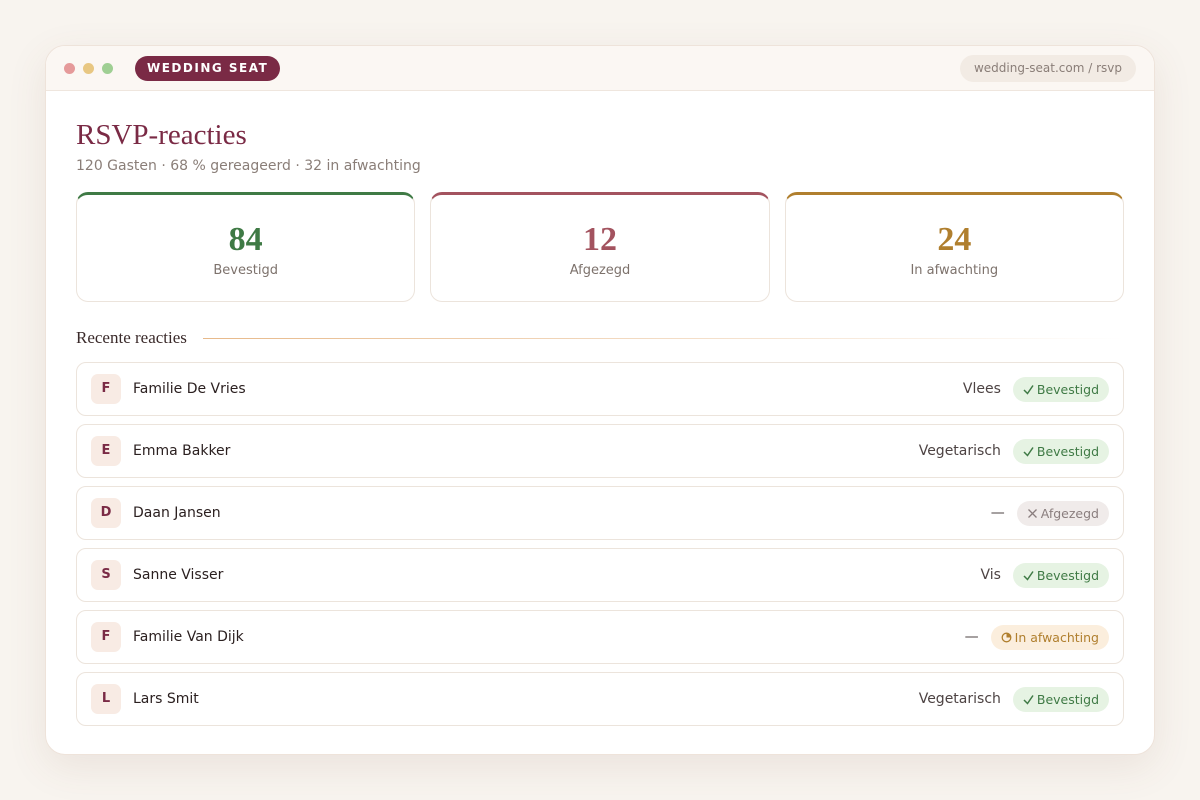  Describe the element at coordinates (106, 699) in the screenshot. I see `avatar: L` at that location.